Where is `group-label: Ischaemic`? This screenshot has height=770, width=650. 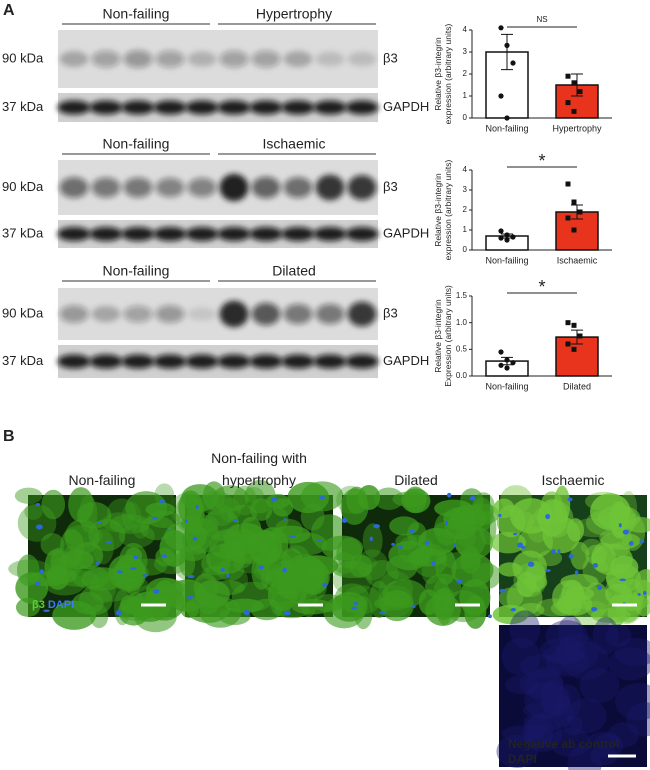 group-label: Ischaemic is located at coordinates (293, 144).